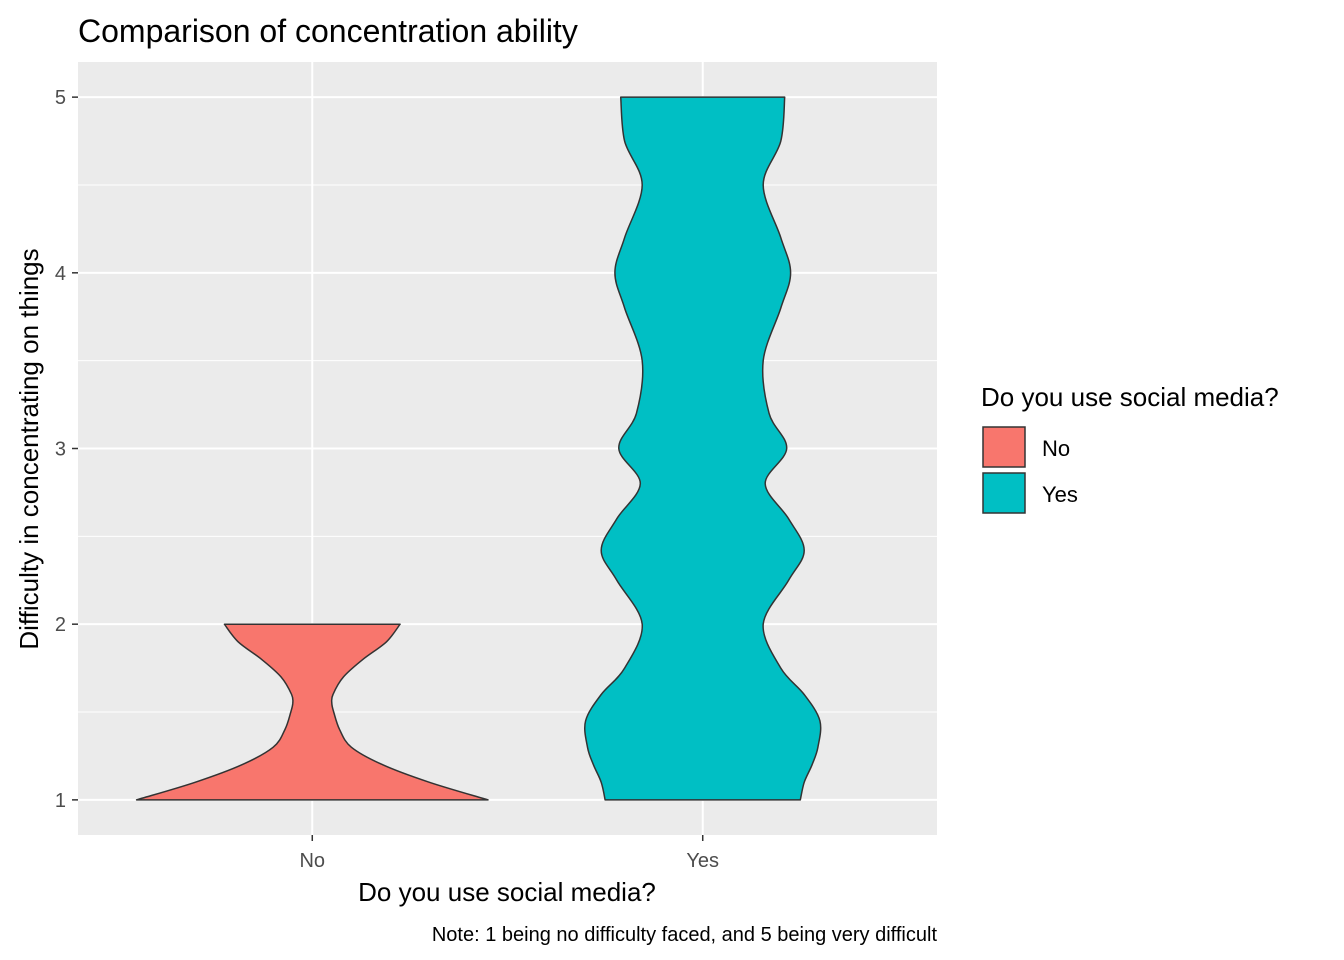 Image resolution: width=1344 pixels, height=960 pixels. I want to click on x-axis-ticks: No Yes, so click(509, 853).